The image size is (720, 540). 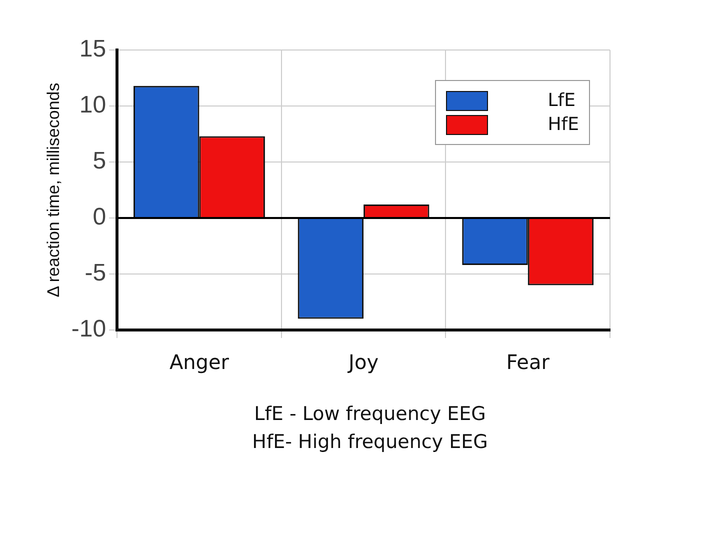 I want to click on x-tick-label: Joy, so click(x=362, y=362).